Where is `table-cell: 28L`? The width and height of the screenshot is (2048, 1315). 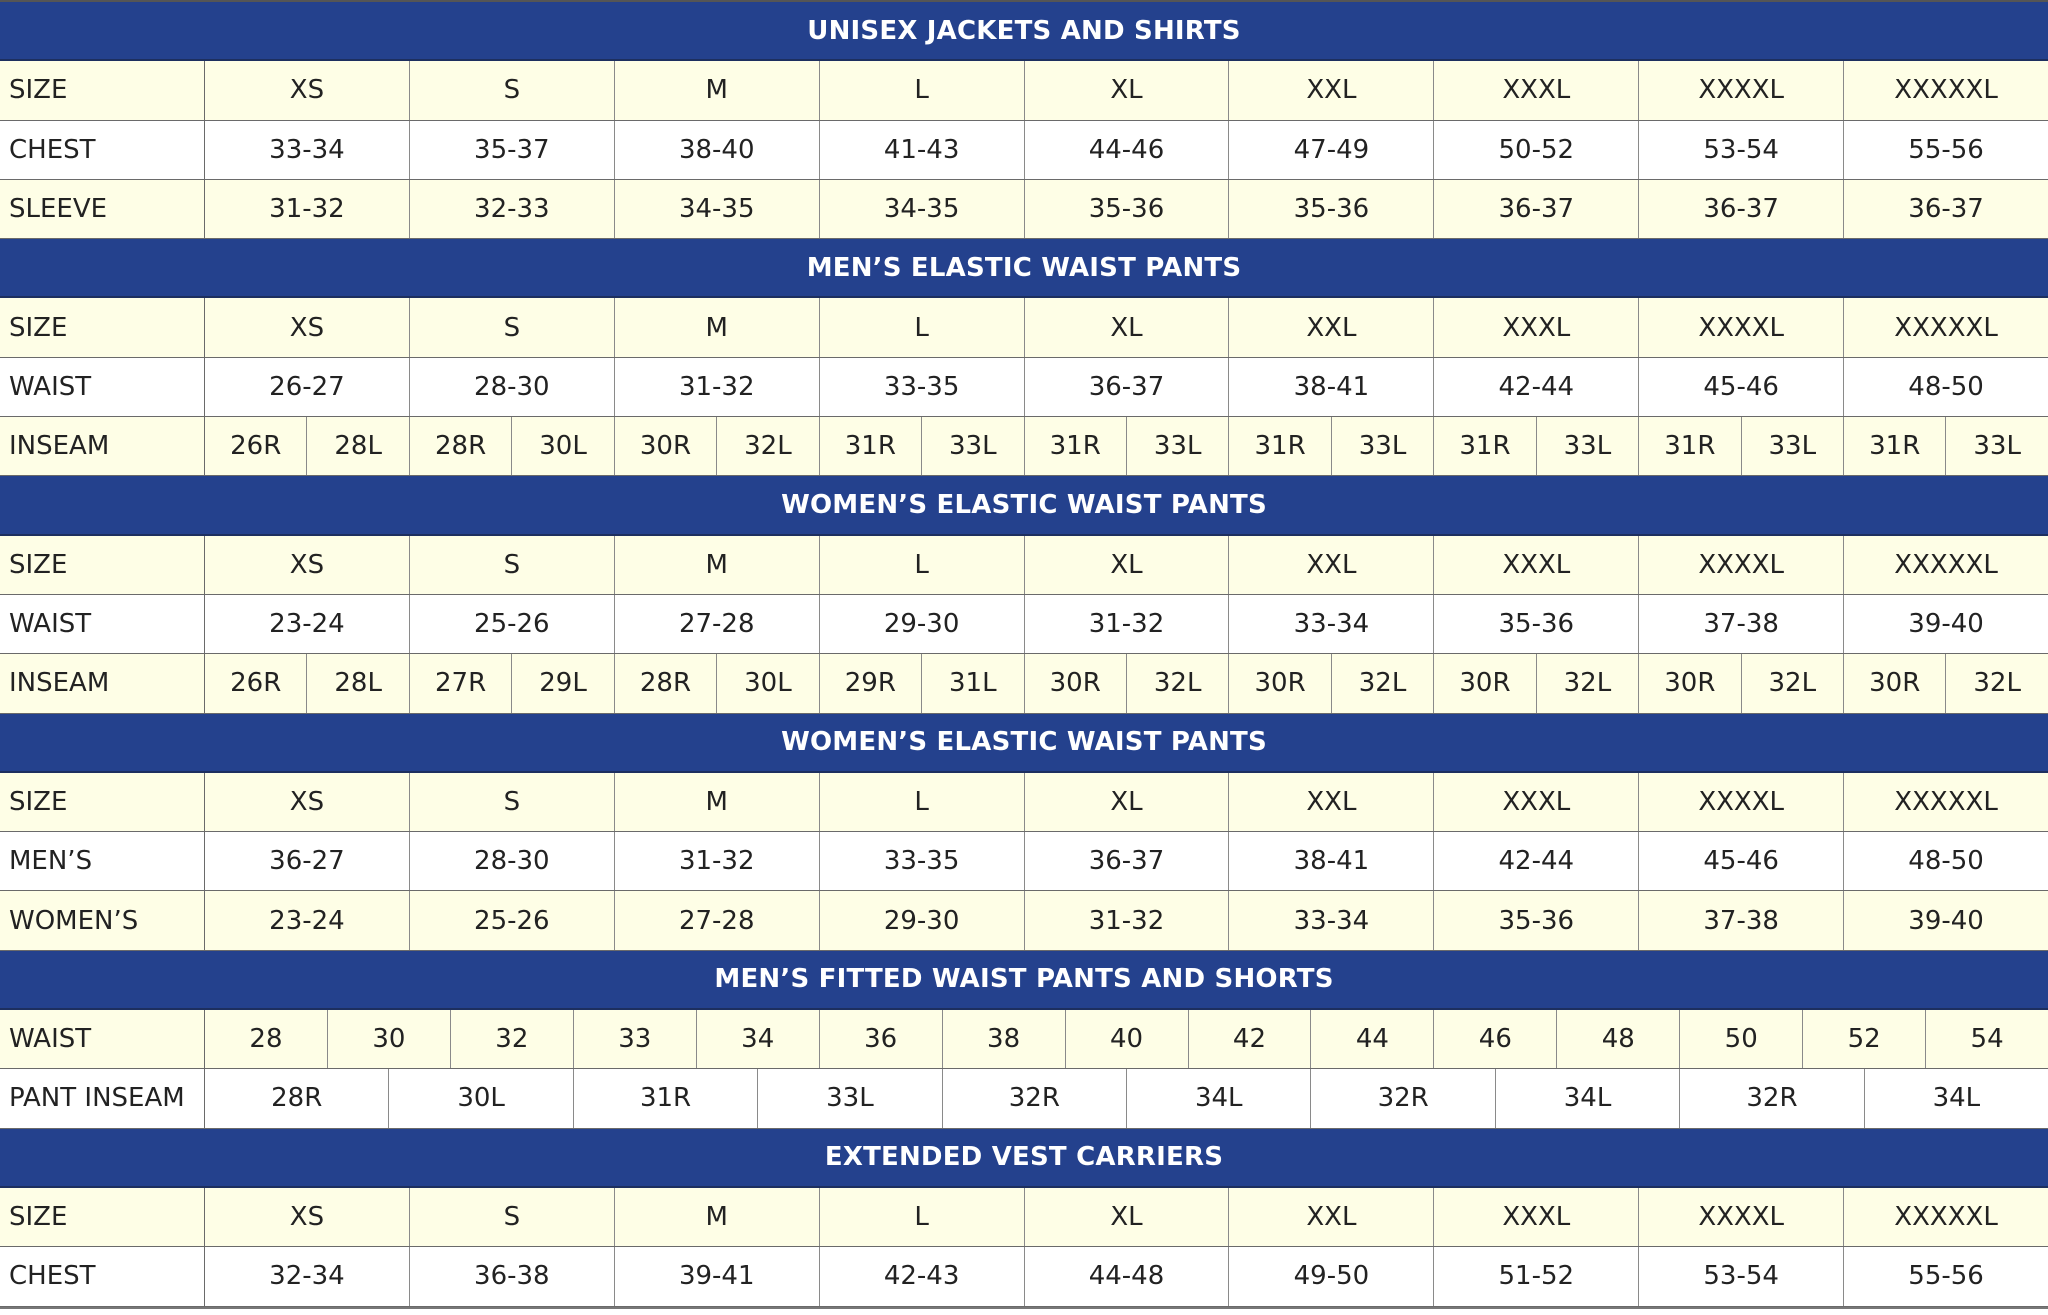 table-cell: 28L is located at coordinates (358, 683).